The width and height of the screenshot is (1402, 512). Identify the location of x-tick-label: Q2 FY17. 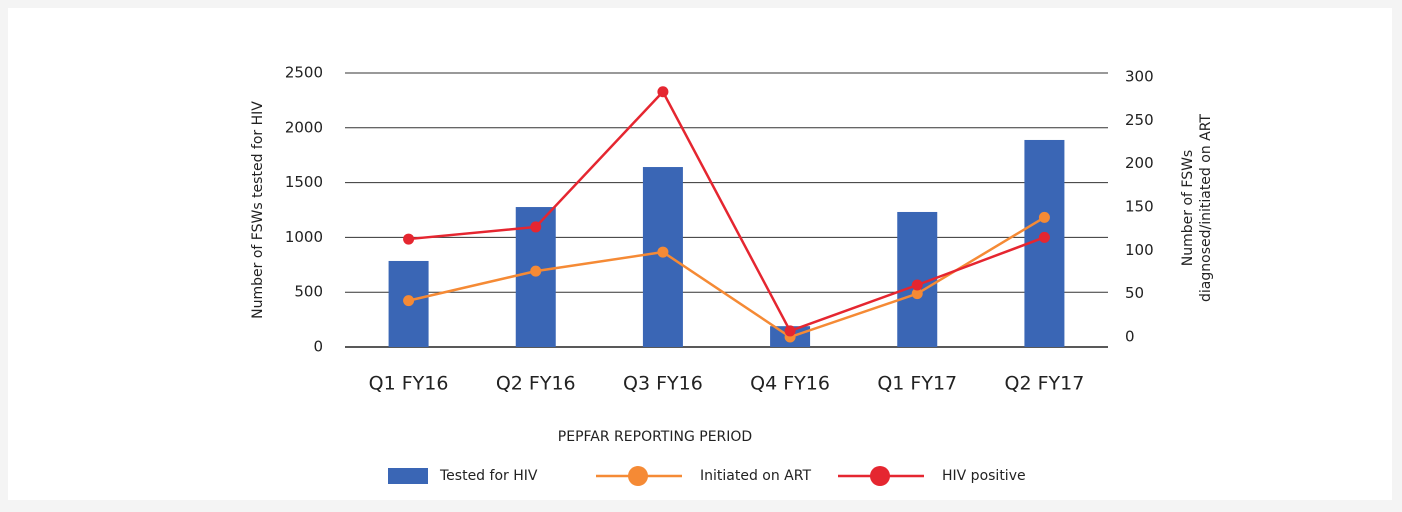
(1045, 384).